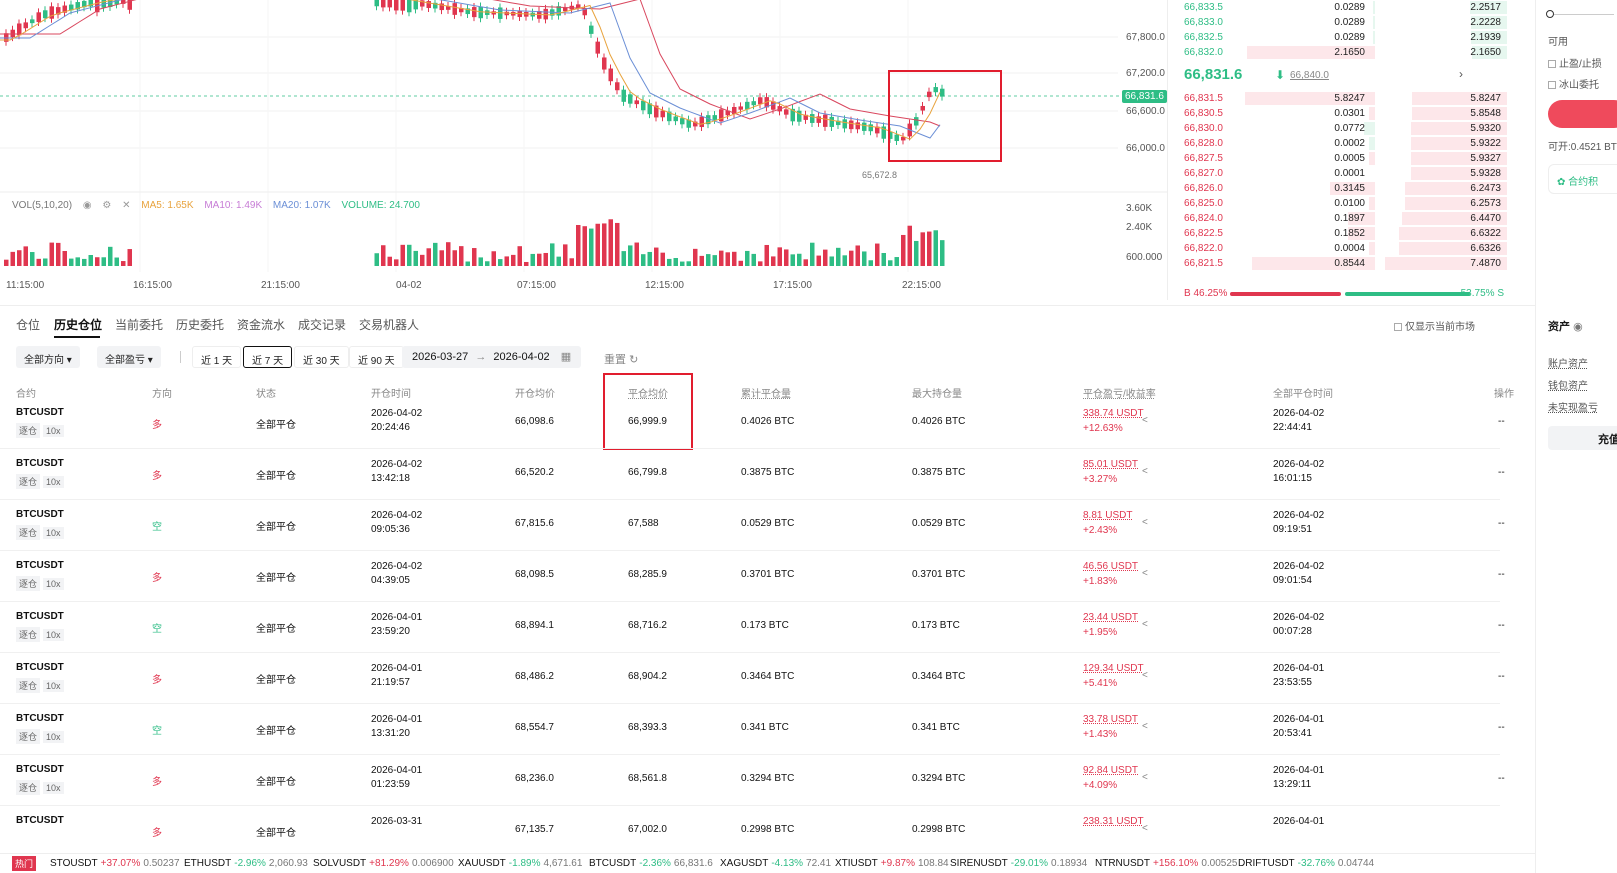  What do you see at coordinates (520, 863) in the screenshot?
I see `ticker-item: XAUUSDT -1.89% 4,671.61` at bounding box center [520, 863].